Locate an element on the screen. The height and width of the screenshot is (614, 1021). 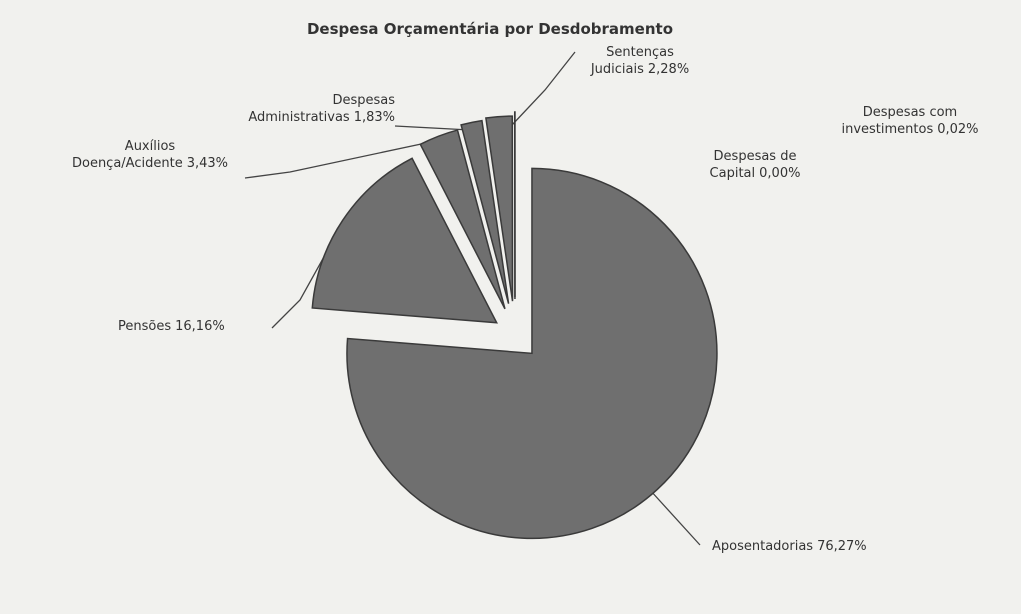
slice-label: Despesas de Capital 0,00% is located at coordinates (755, 165).